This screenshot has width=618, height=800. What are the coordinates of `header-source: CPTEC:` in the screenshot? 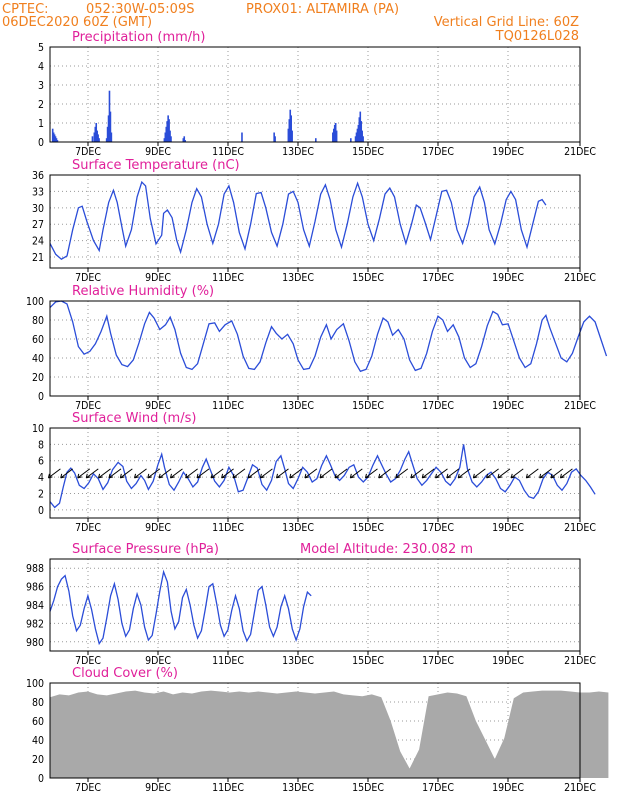 It's located at (25, 9).